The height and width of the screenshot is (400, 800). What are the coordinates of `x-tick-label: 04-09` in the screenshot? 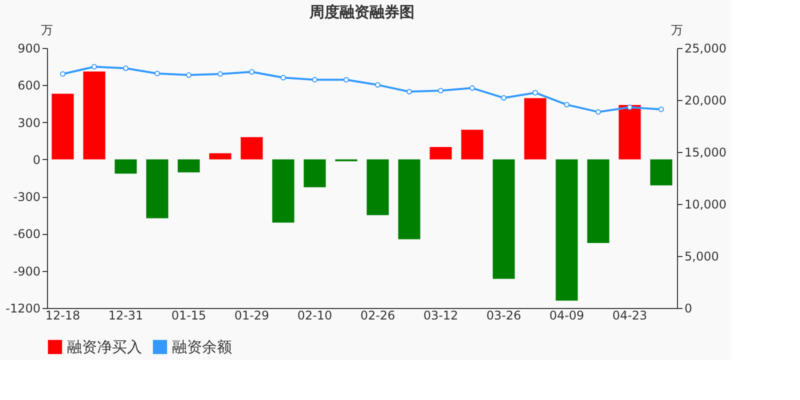 It's located at (566, 315).